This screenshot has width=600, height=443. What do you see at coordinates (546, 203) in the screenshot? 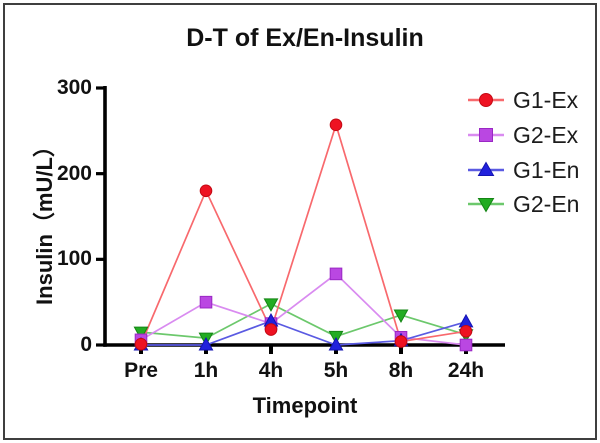
I see `legend-label: G2-En` at bounding box center [546, 203].